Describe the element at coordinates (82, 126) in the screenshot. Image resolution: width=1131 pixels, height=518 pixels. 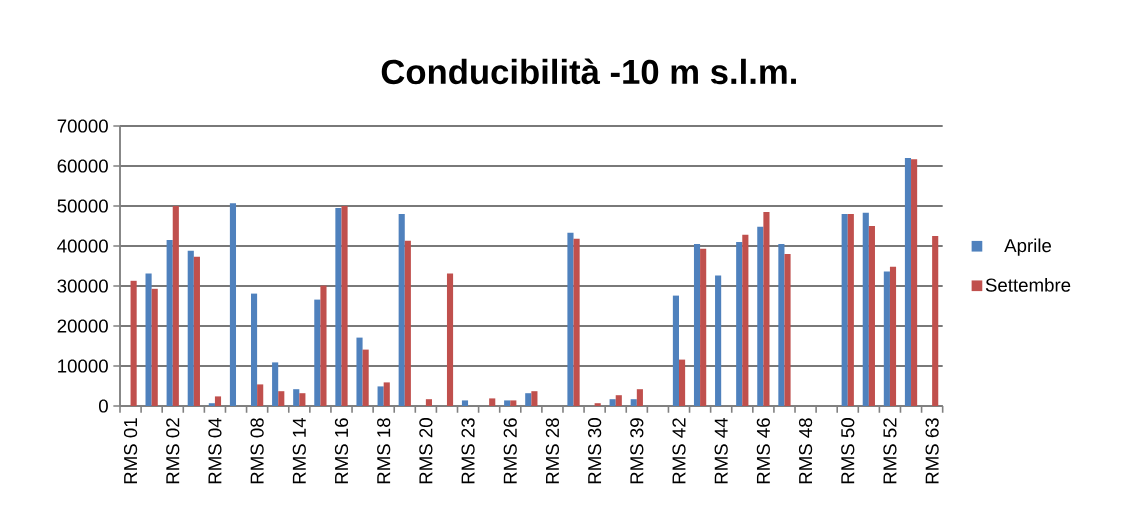
I see `y-tick-label: 70000` at that location.